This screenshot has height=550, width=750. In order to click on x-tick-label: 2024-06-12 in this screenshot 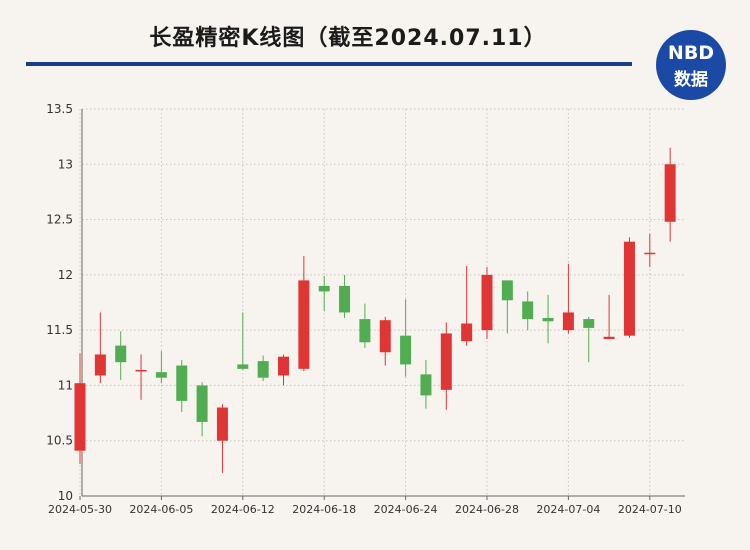, I will do `click(243, 509)`.